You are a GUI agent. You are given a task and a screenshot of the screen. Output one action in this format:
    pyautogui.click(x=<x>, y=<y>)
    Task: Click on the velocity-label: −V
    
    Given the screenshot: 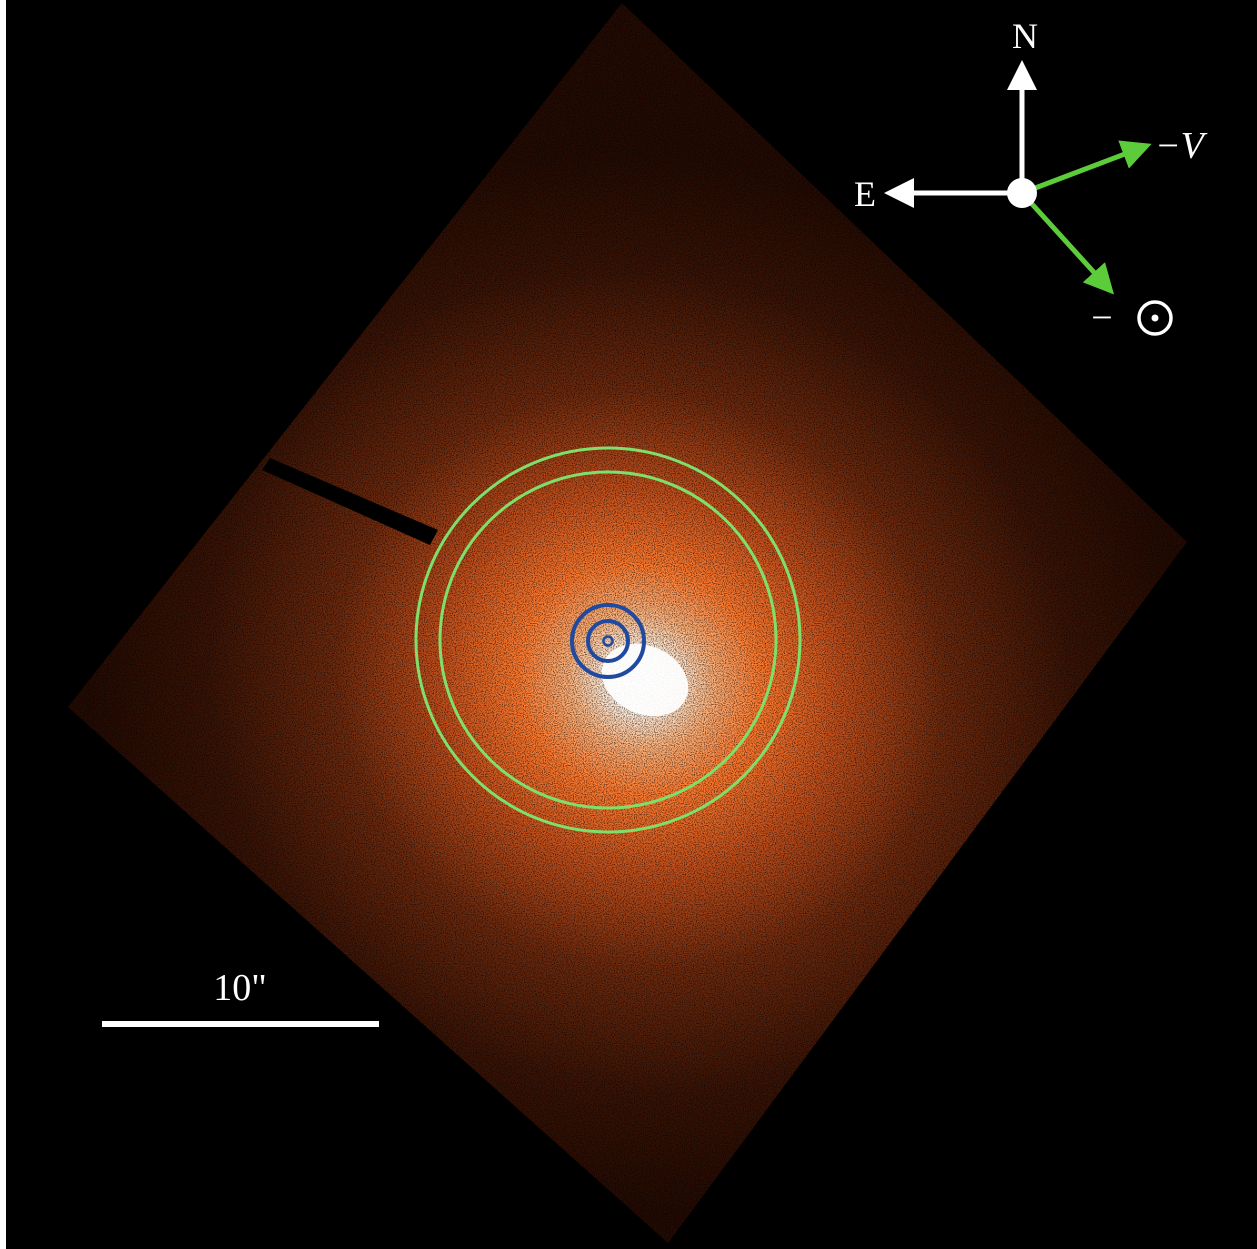 What is the action you would take?
    pyautogui.click(x=1181, y=146)
    